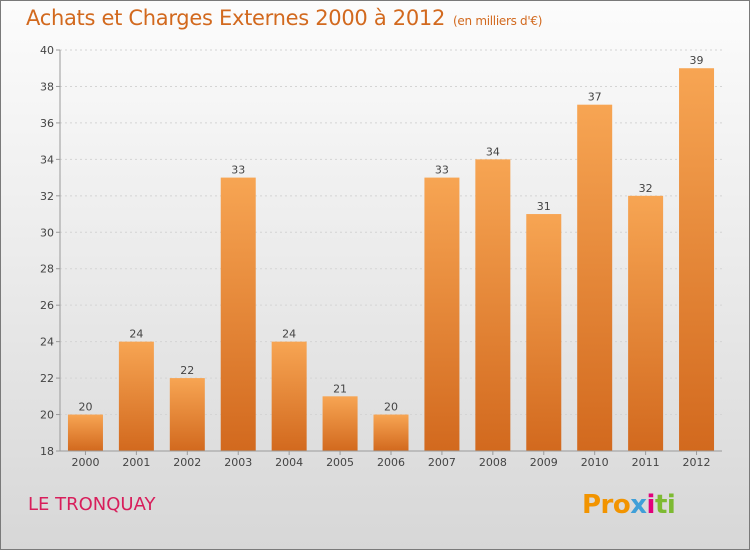  What do you see at coordinates (187, 462) in the screenshot?
I see `x-tick-label: 2002` at bounding box center [187, 462].